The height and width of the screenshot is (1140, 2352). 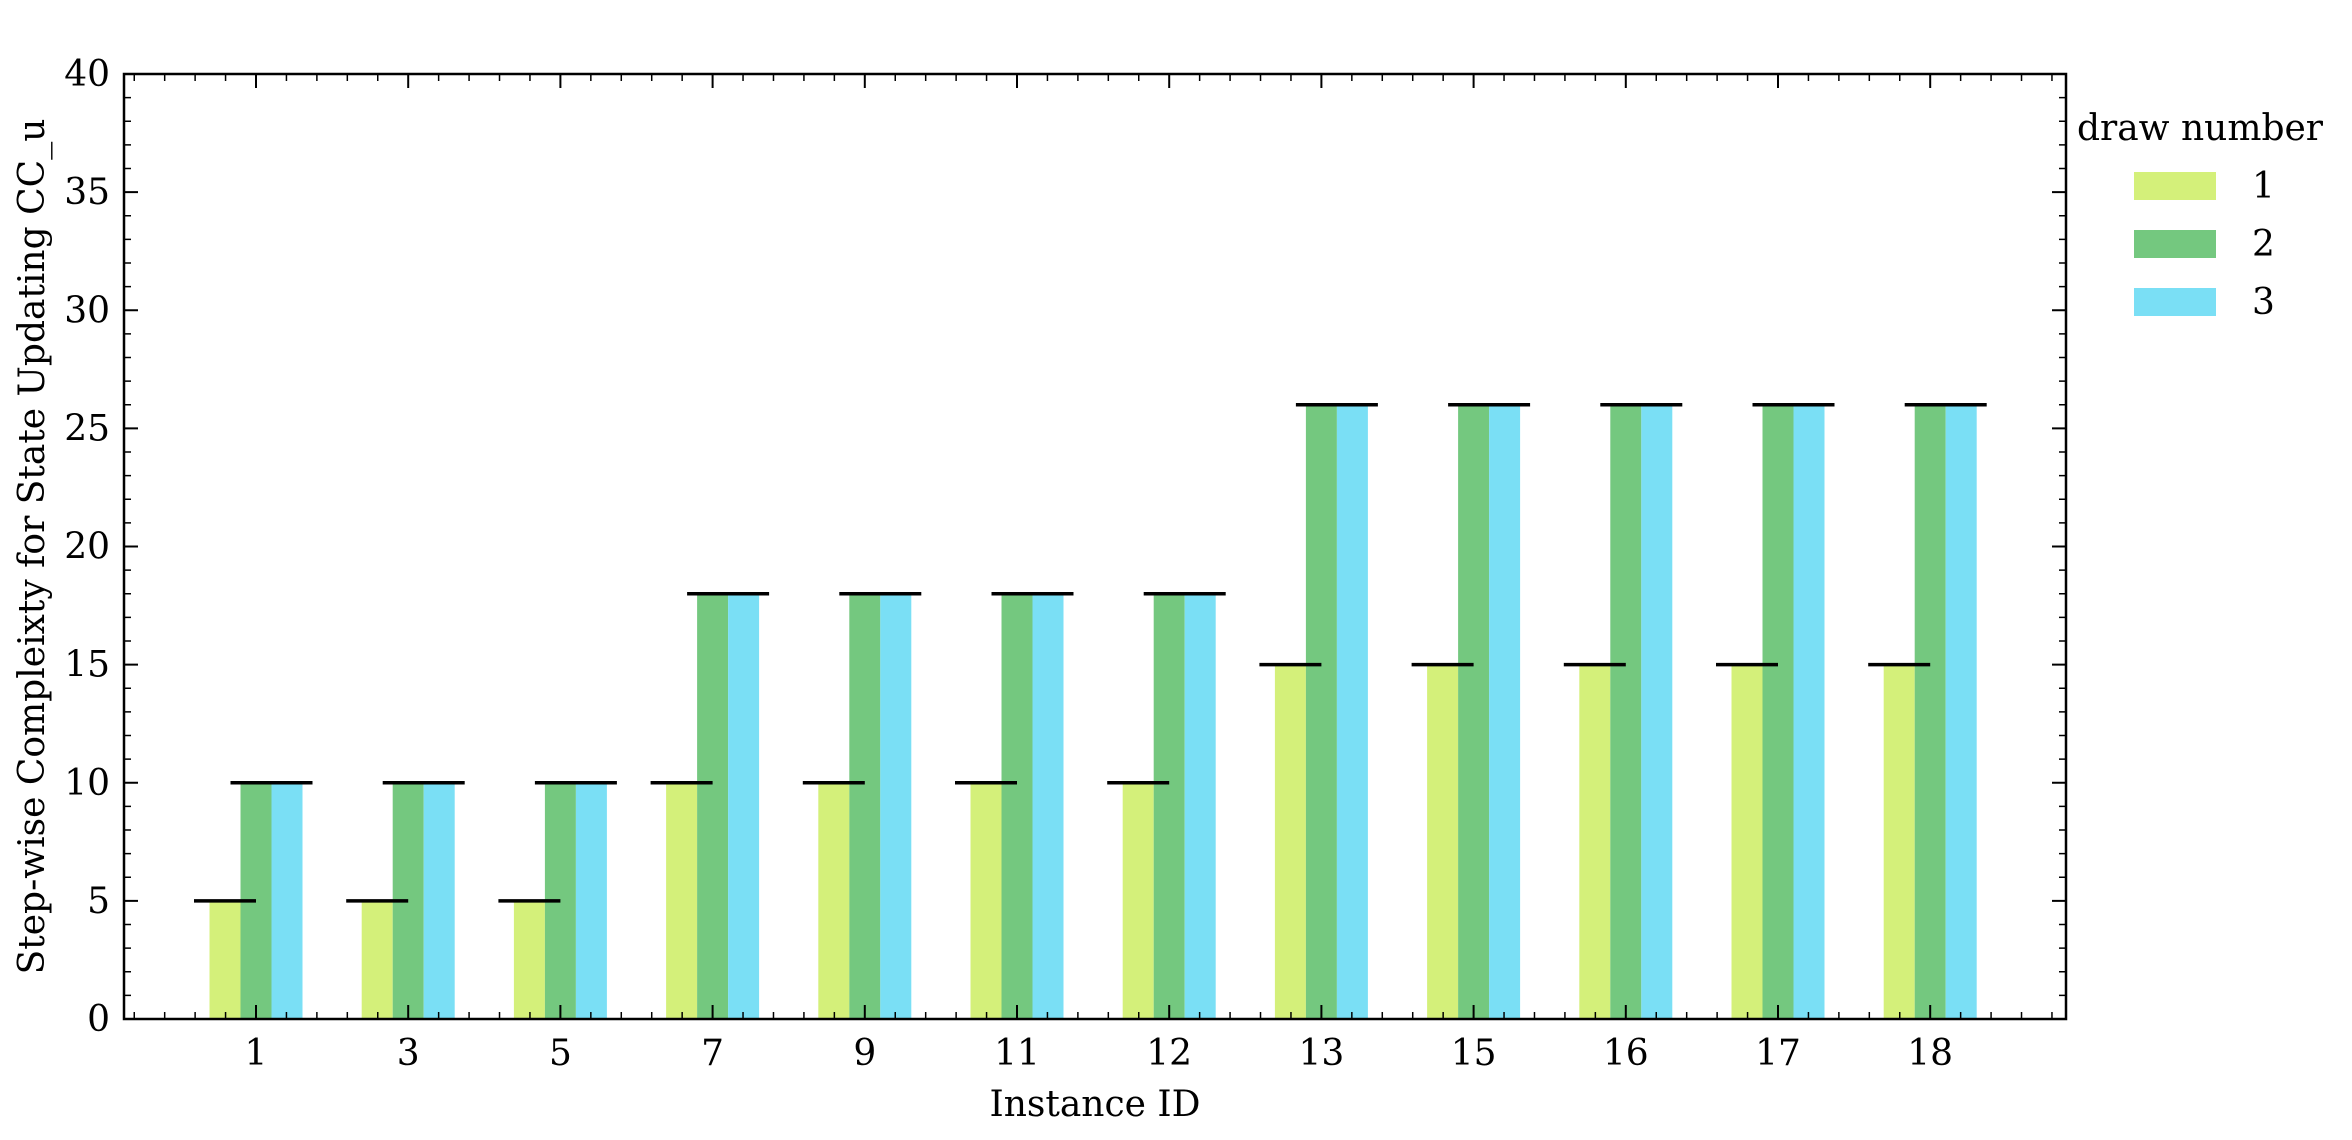 What do you see at coordinates (87, 428) in the screenshot?
I see `y-tick-label: 25` at bounding box center [87, 428].